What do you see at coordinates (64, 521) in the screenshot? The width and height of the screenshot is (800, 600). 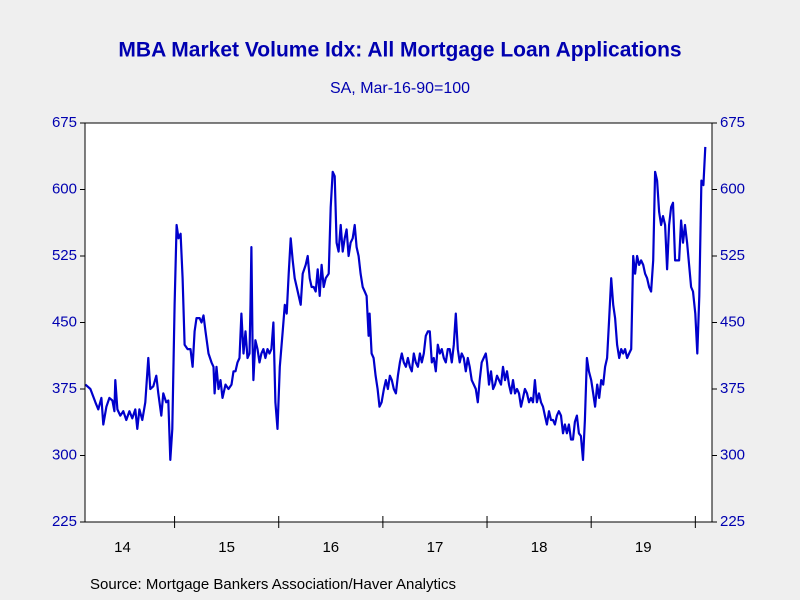 I see `y-tick-label: 225` at bounding box center [64, 521].